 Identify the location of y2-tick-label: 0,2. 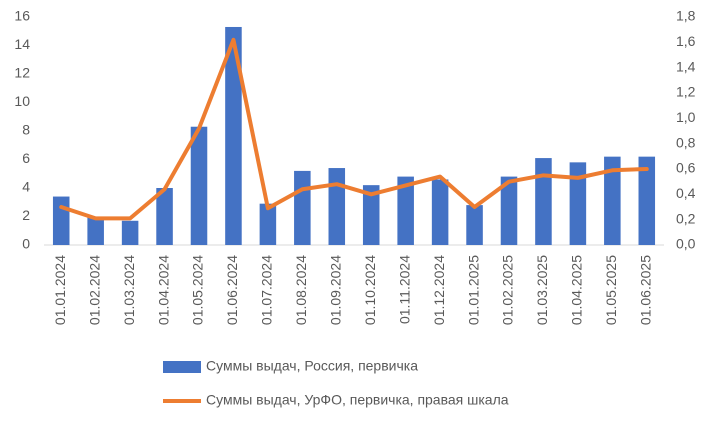
(686, 218).